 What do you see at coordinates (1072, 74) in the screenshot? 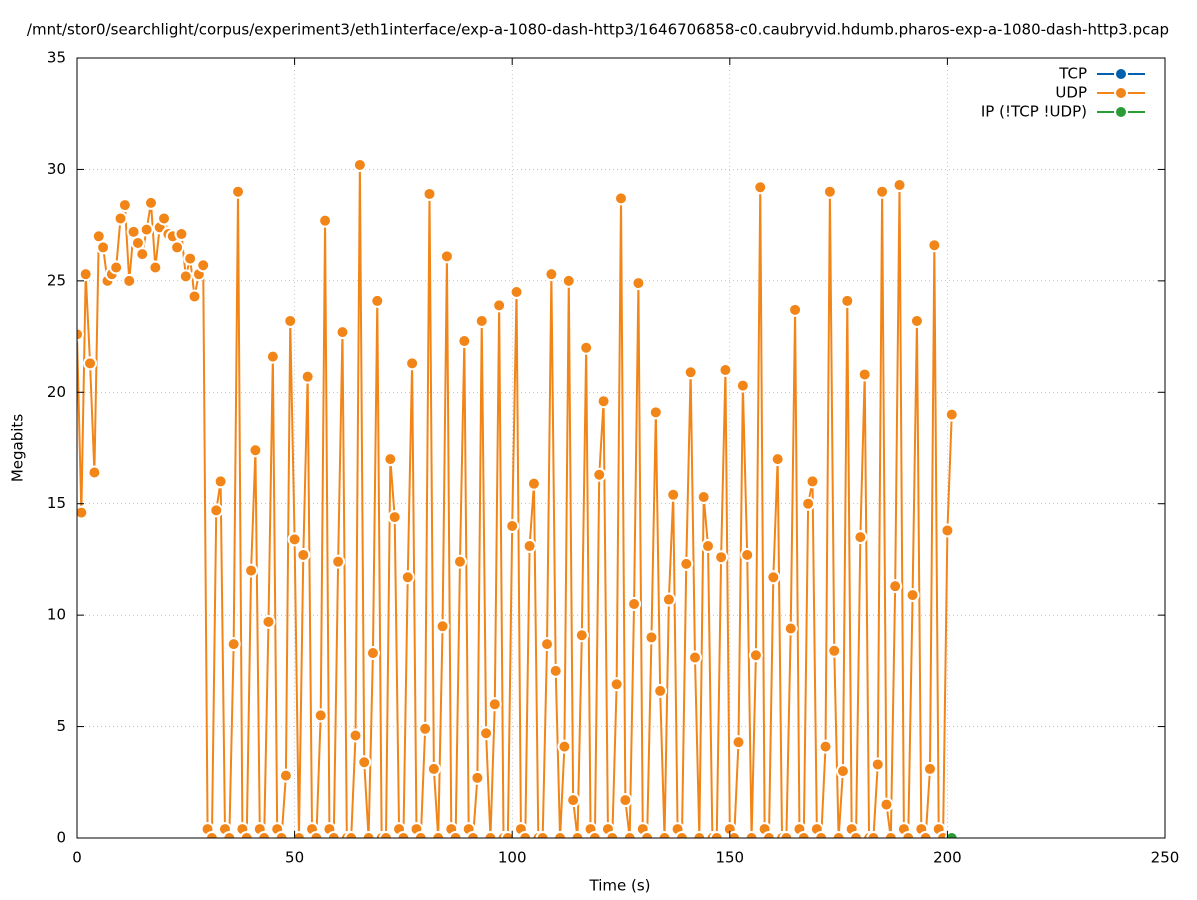
I see `legend-label: TCP` at bounding box center [1072, 74].